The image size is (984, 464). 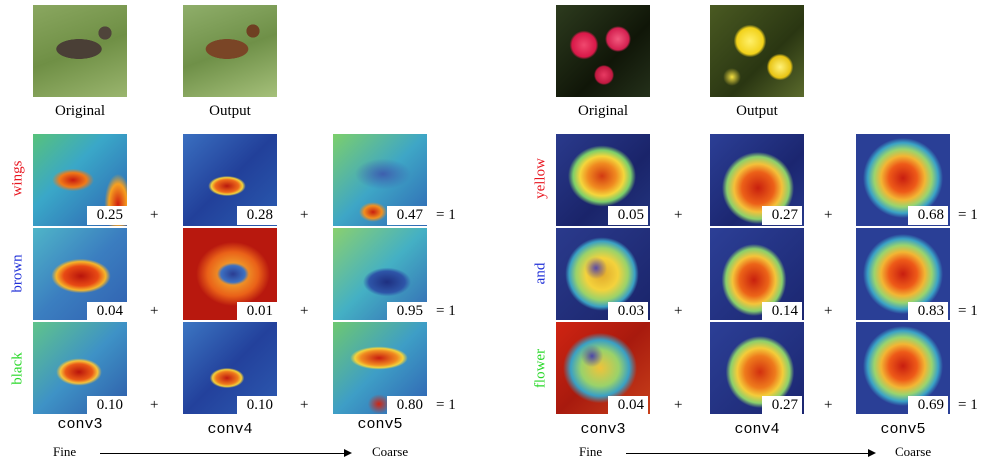 What do you see at coordinates (407, 311) in the screenshot?
I see `weight-brown-conv5: 0.95` at bounding box center [407, 311].